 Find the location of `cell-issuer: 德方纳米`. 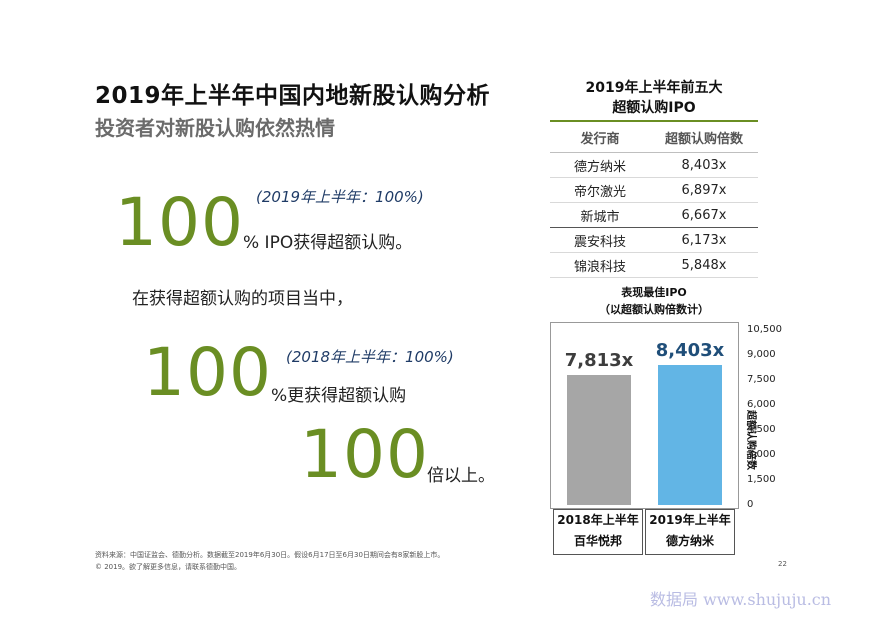

cell-issuer: 德方纳米 is located at coordinates (599, 167).